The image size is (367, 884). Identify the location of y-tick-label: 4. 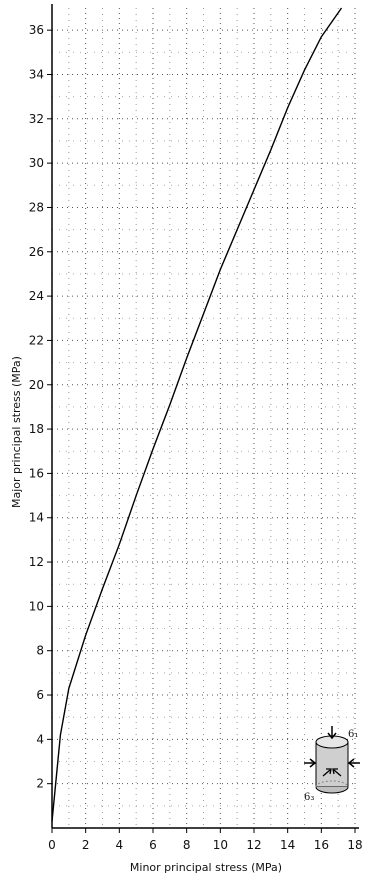
(40, 739).